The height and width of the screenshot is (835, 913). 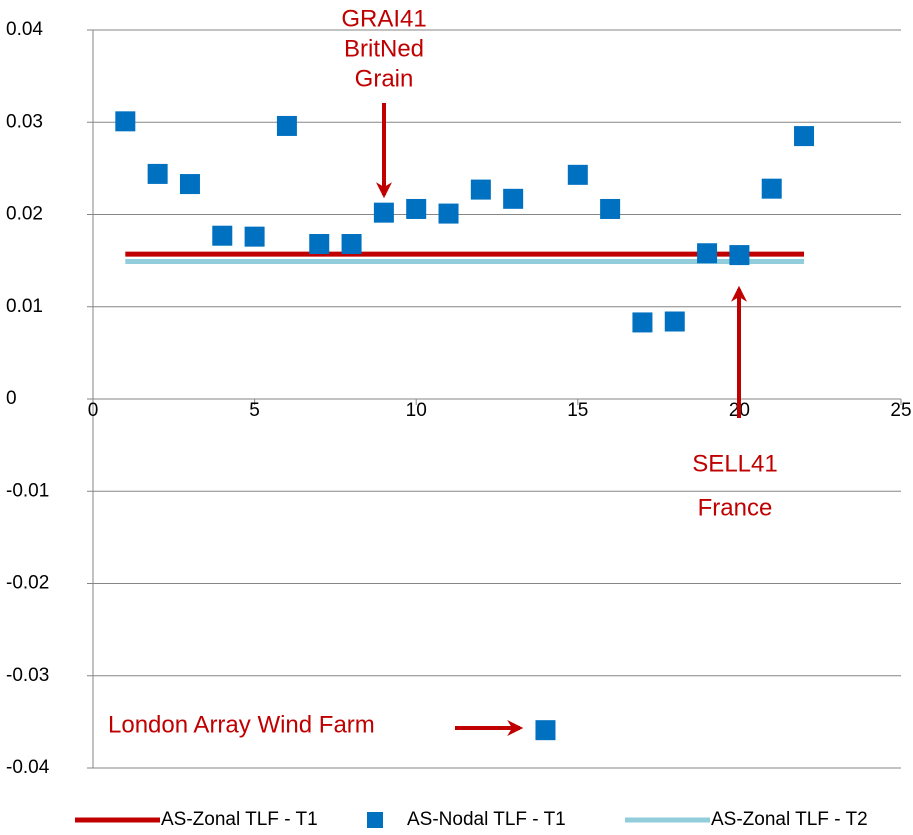 I want to click on legend-label: AS-Nodal TLF - T1, so click(x=486, y=819).